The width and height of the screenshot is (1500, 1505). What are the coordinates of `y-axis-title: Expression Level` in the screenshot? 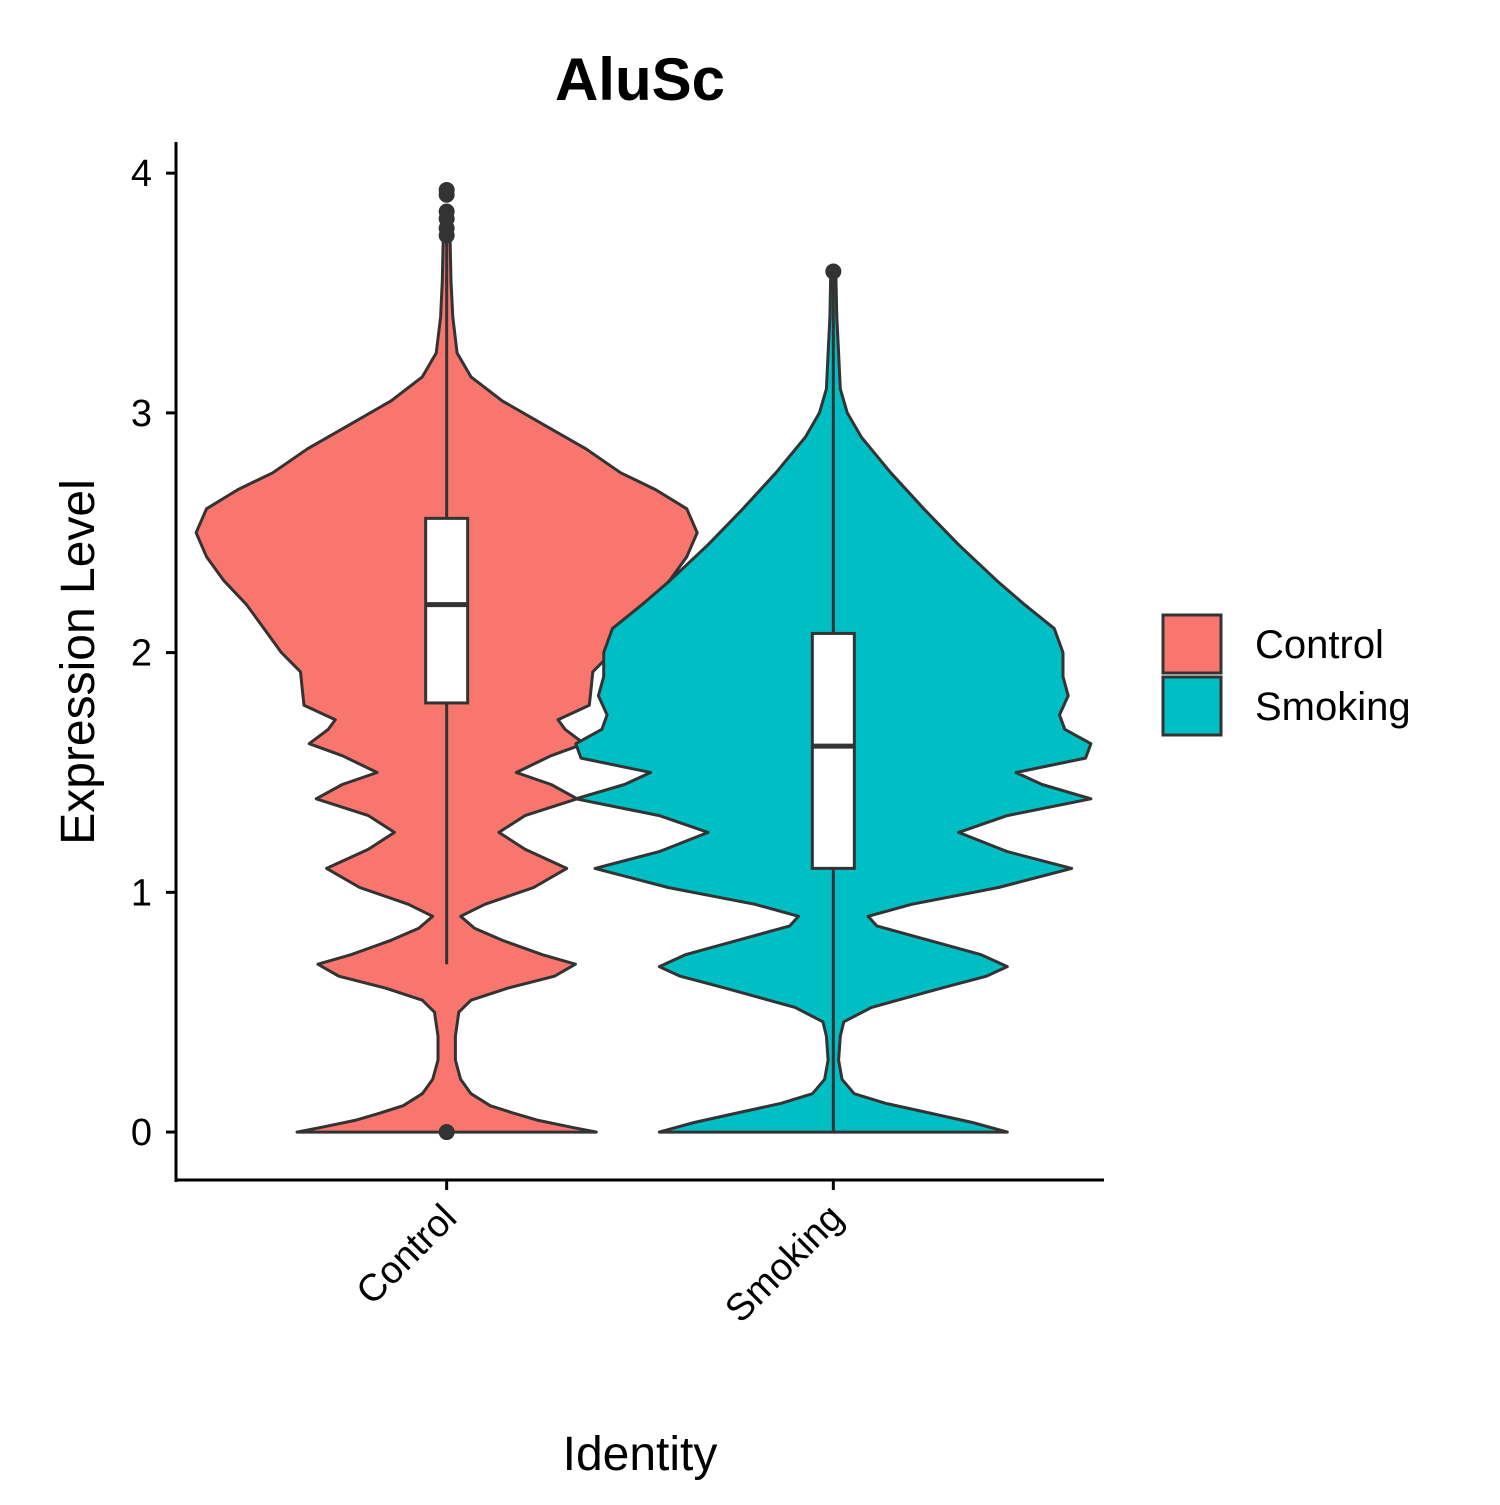 It's located at (78, 662).